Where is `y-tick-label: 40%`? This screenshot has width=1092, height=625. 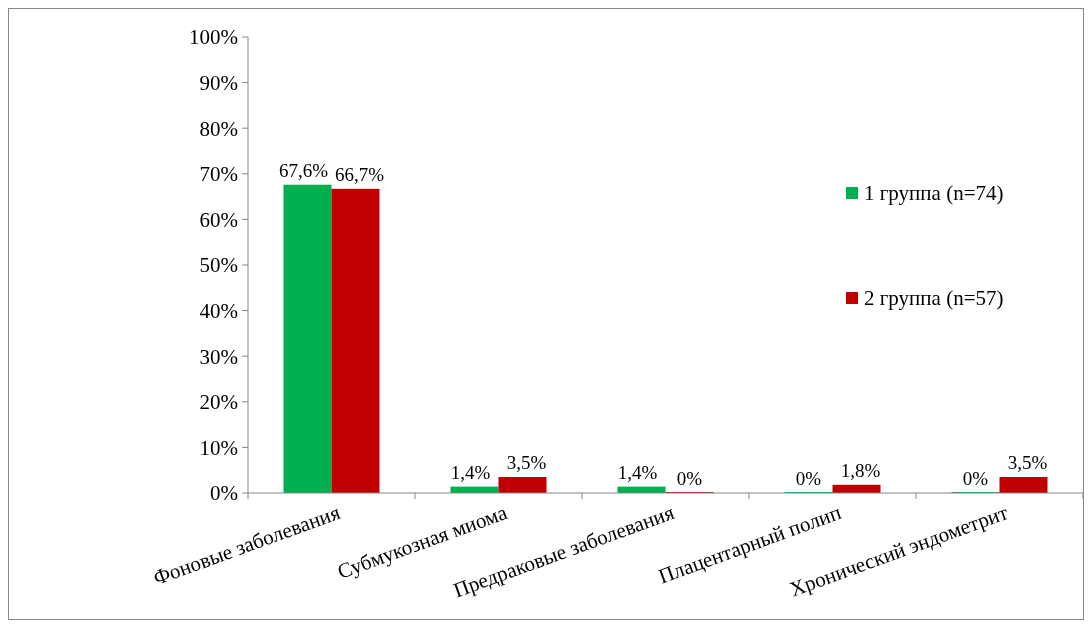 y-tick-label: 40% is located at coordinates (218, 310).